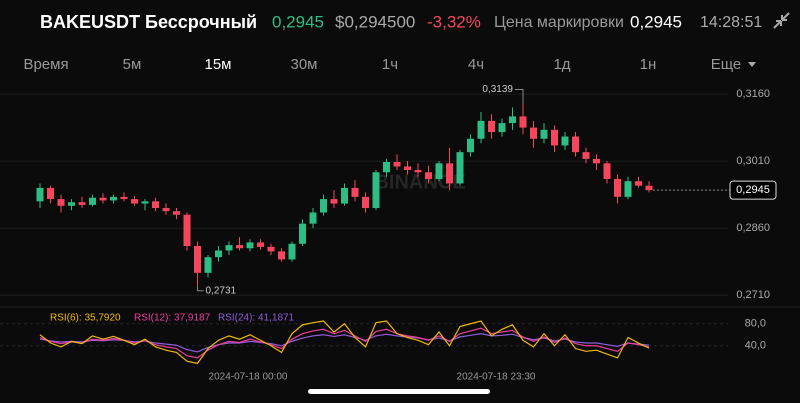 This screenshot has width=800, height=403. What do you see at coordinates (390, 64) in the screenshot?
I see `timeframe-tab: 1ч` at bounding box center [390, 64].